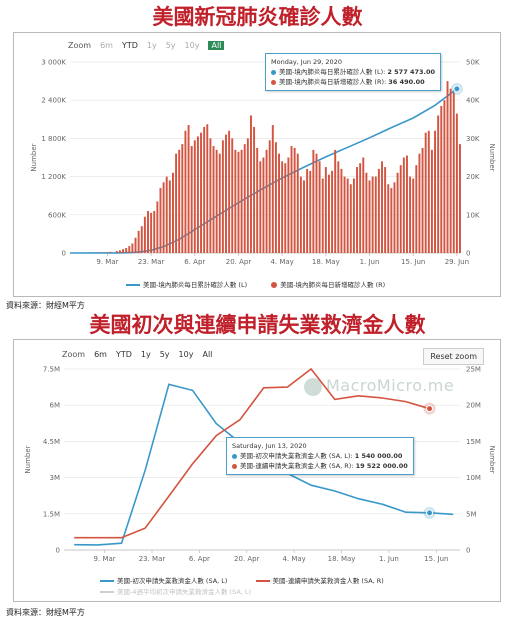  Describe the element at coordinates (319, 581) in the screenshot. I see `legend-item-continuing: 美國-連續申請失業救濟金人數 (SA, R)` at that location.